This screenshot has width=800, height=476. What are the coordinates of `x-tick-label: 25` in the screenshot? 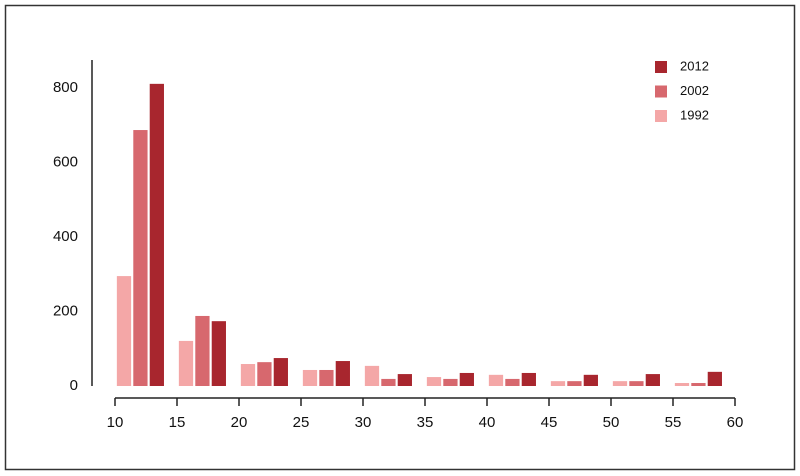 It's located at (301, 422).